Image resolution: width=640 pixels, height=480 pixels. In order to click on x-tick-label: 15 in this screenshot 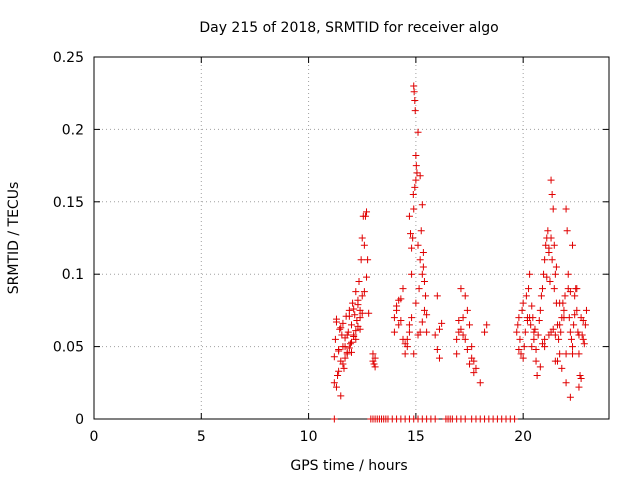, I will do `click(416, 437)`.